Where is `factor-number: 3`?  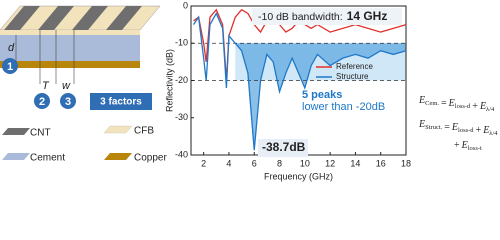
factor-number: 3 is located at coordinates (68, 102).